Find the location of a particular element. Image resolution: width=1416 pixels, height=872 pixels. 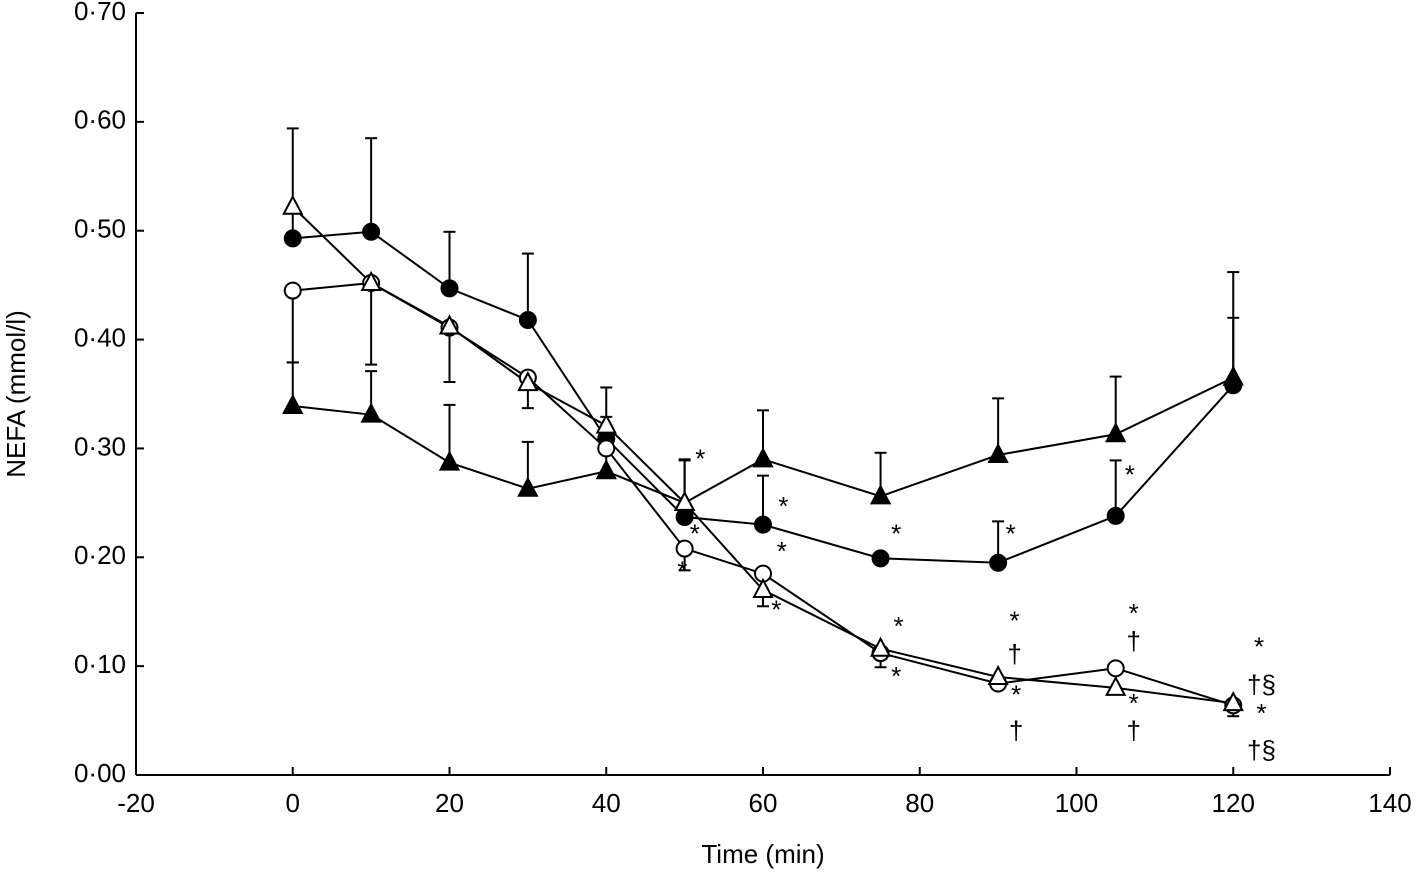

x-tick-label: 120 is located at coordinates (1233, 803).